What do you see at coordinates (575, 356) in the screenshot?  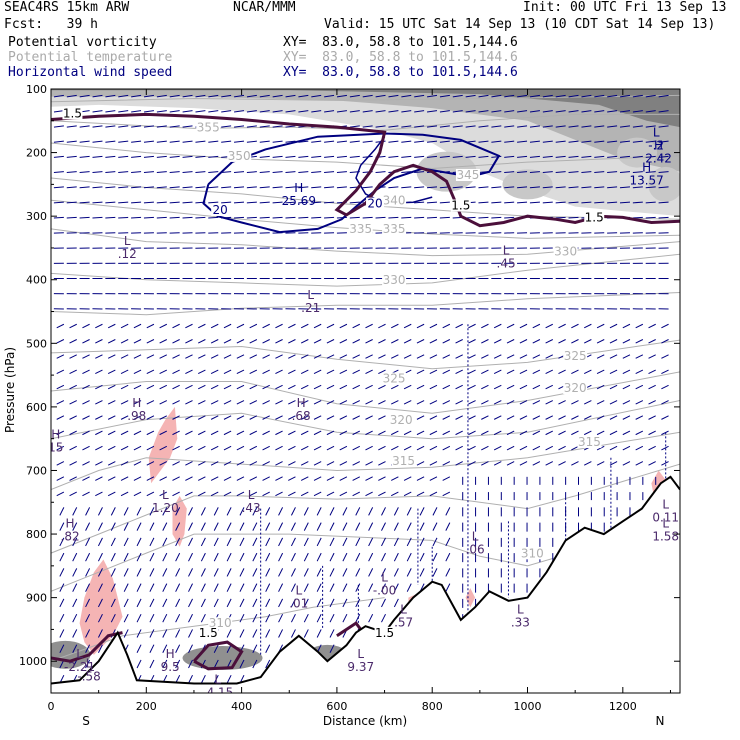 I see `theta-contour-label: 325` at bounding box center [575, 356].